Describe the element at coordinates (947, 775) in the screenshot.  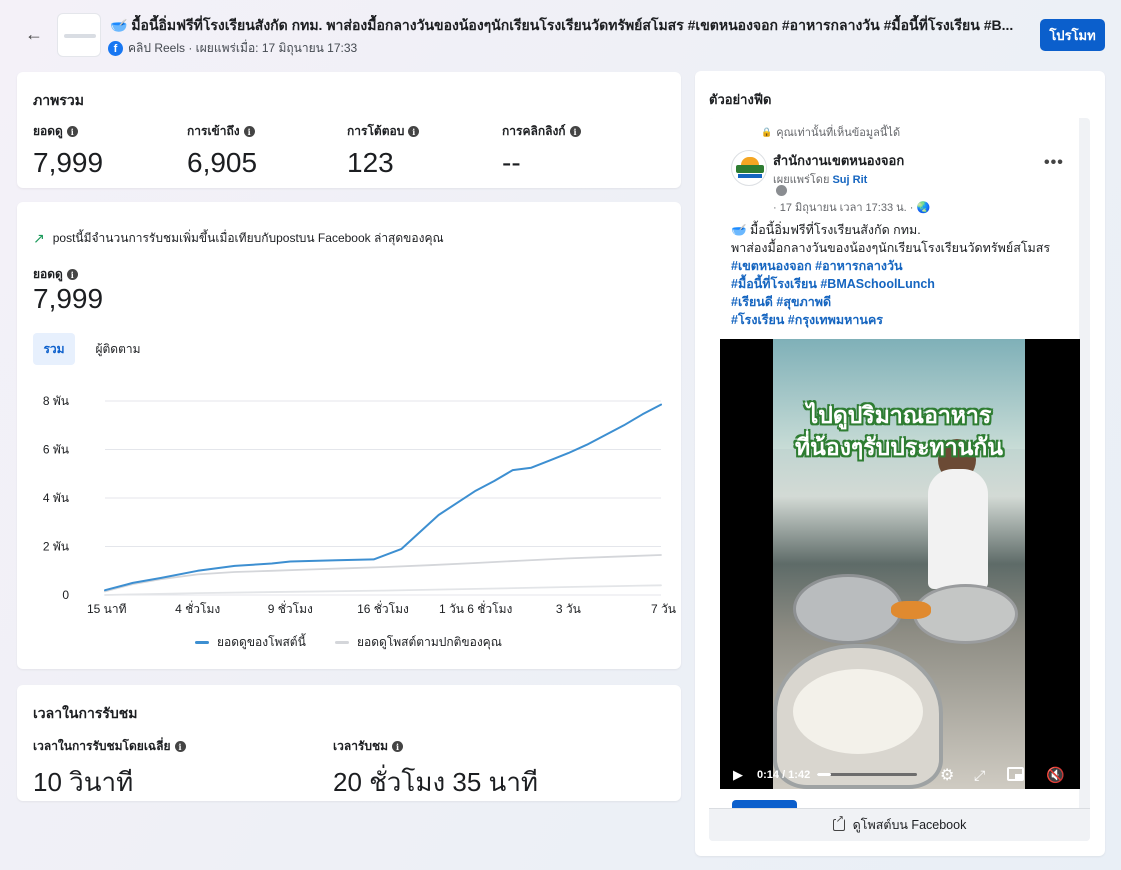
I see `settings-gear-icon: ⚙` at that location.